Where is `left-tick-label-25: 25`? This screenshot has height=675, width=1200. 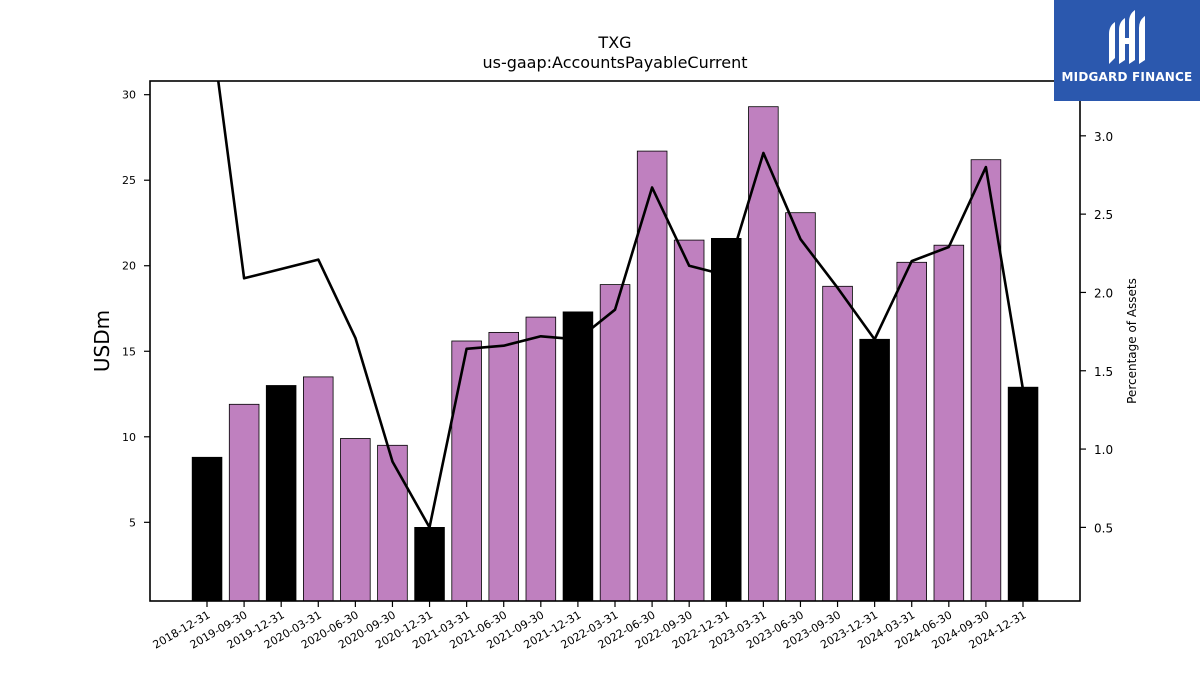
left-tick-label-25: 25 is located at coordinates (129, 180).